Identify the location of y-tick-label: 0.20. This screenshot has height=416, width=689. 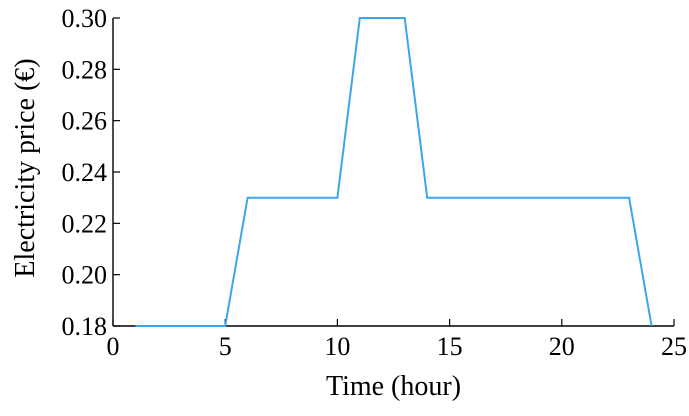
(85, 275).